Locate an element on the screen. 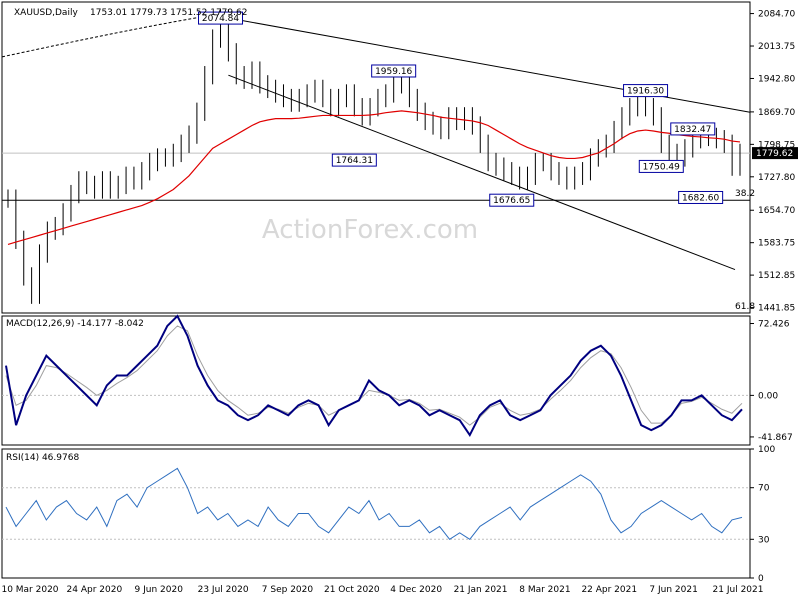  price-annotation-label: 1832.47 is located at coordinates (692, 130).